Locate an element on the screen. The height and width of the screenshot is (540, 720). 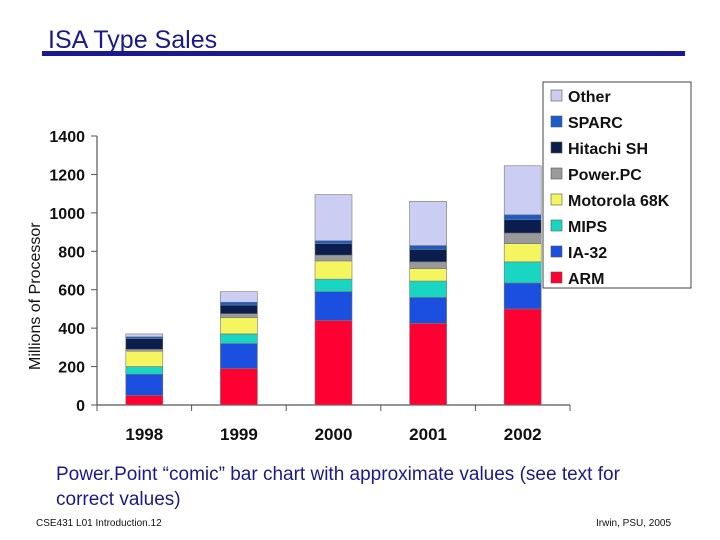
bar-segment-arm-2002 is located at coordinates (522, 357).